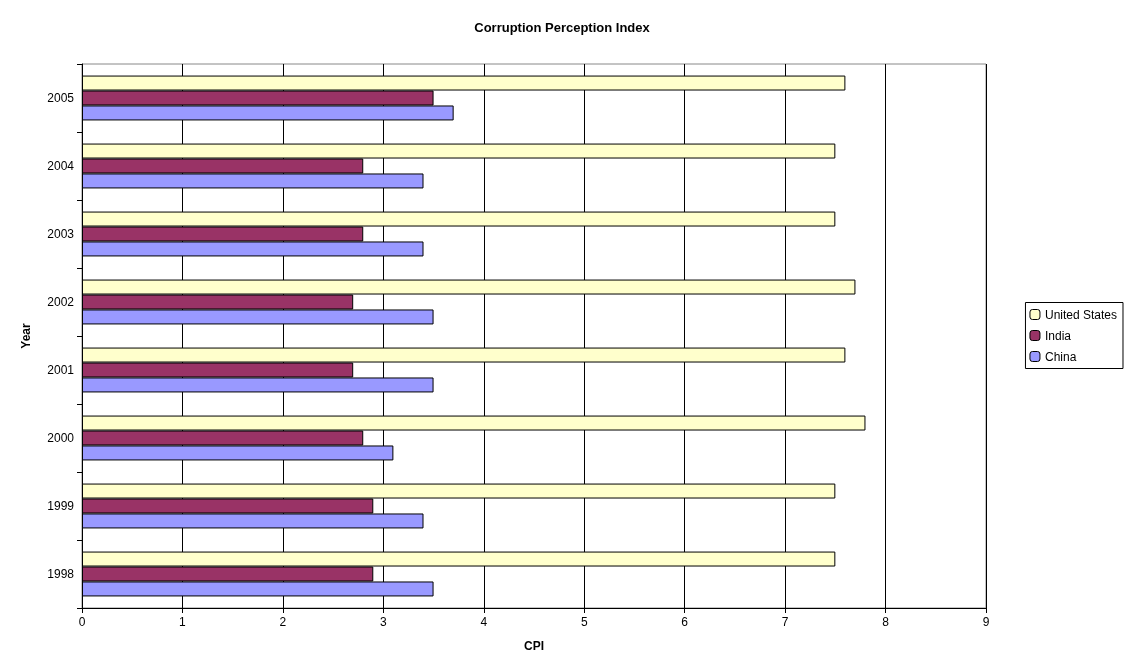 The image size is (1124, 671). I want to click on legend-label: United States, so click(1081, 314).